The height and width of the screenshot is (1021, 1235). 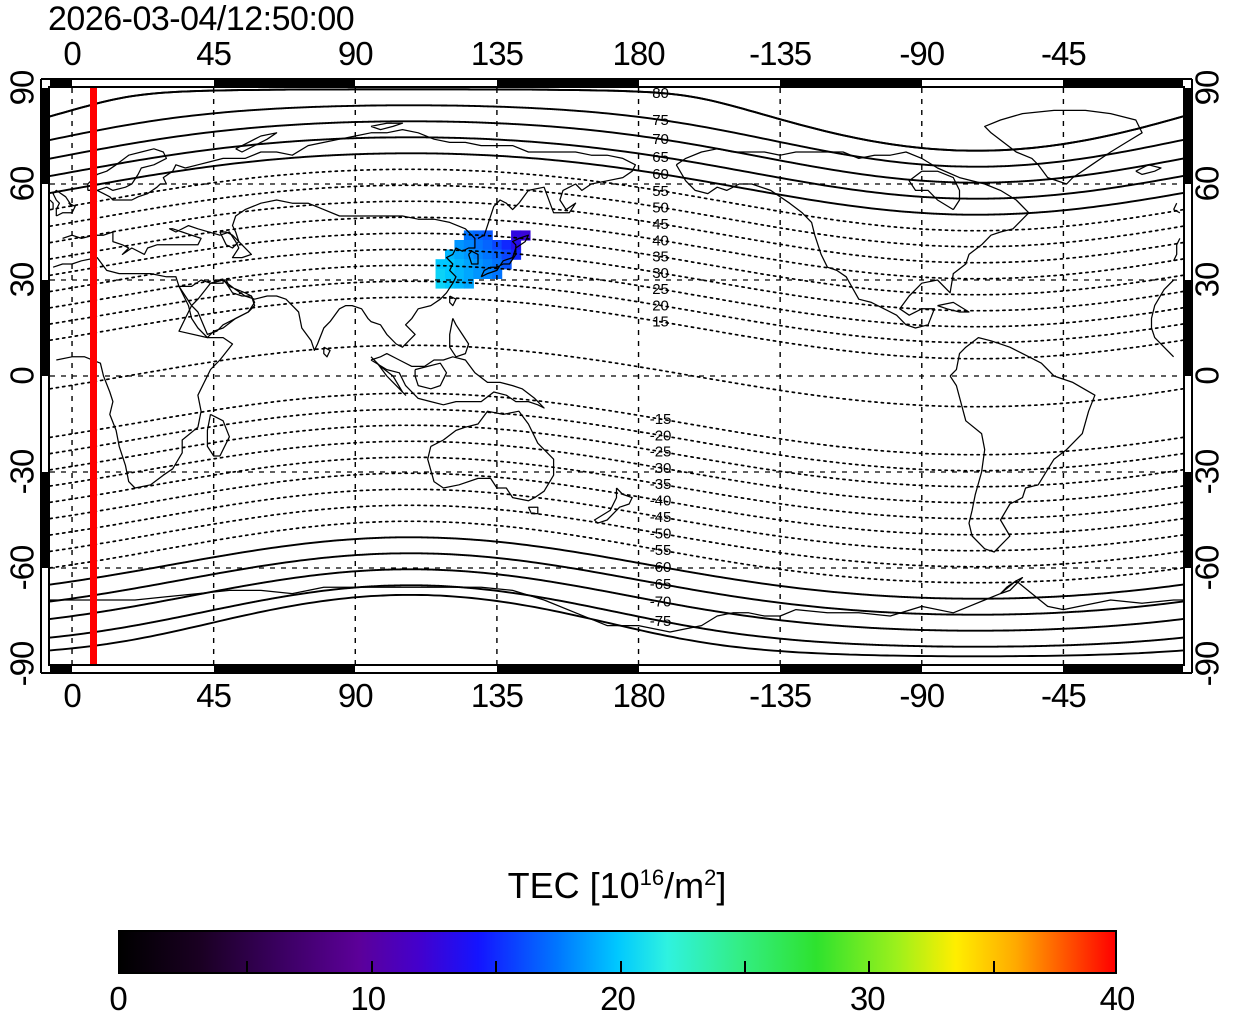 I want to click on contour-label: 65, so click(x=660, y=157).